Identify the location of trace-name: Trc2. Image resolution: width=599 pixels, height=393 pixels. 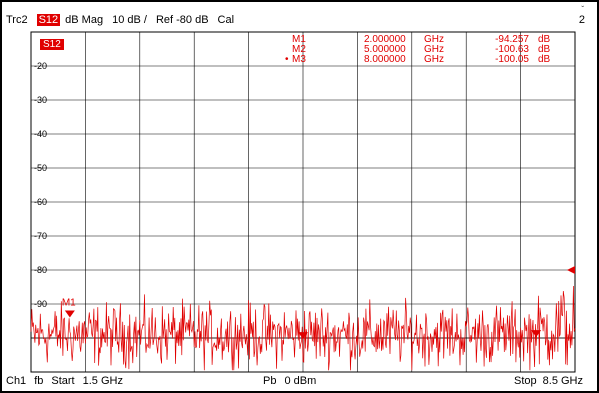
(17, 20).